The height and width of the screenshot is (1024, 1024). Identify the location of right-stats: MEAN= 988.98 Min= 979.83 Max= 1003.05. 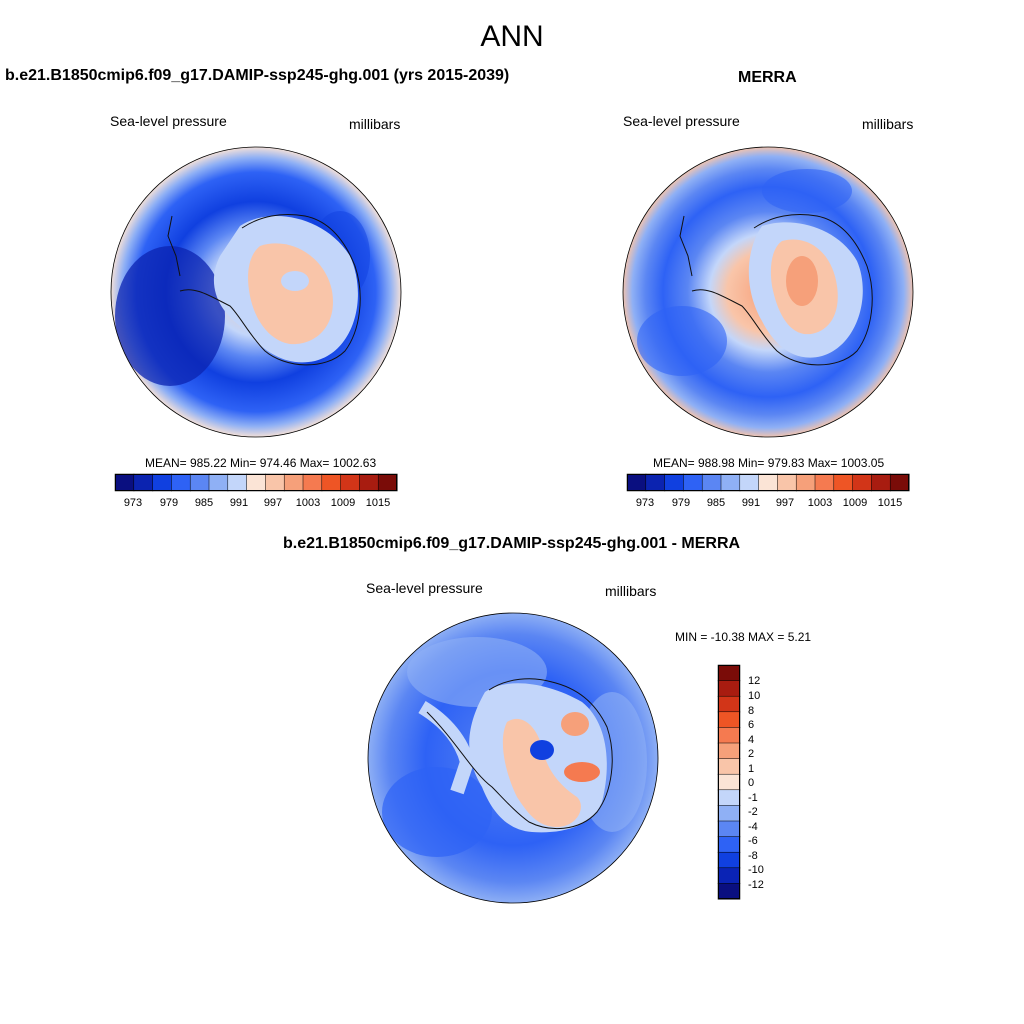
(769, 463).